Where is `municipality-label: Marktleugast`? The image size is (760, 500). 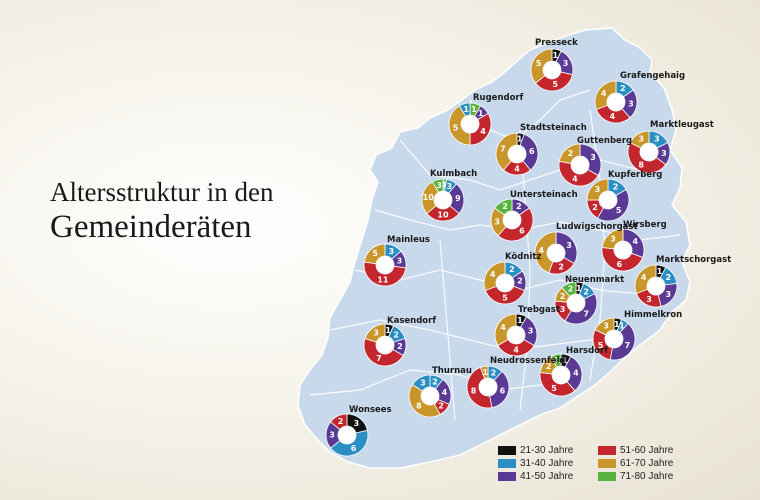 municipality-label: Marktleugast is located at coordinates (682, 125).